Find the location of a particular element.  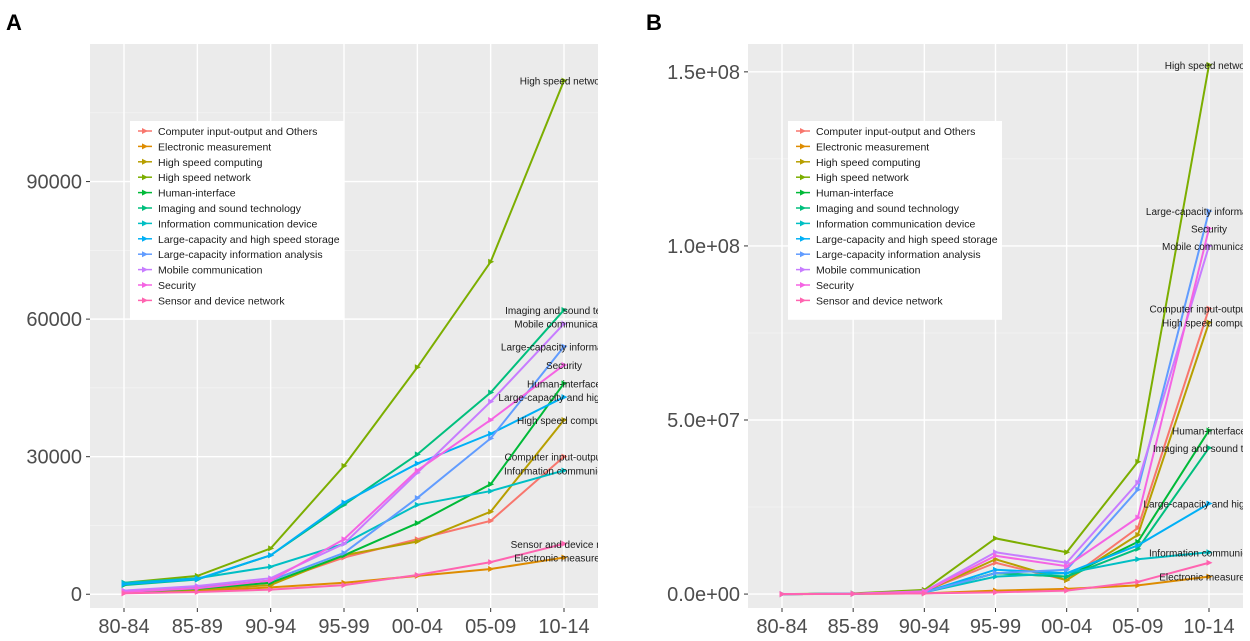

y-tick-label: 60000 is located at coordinates (54, 320).